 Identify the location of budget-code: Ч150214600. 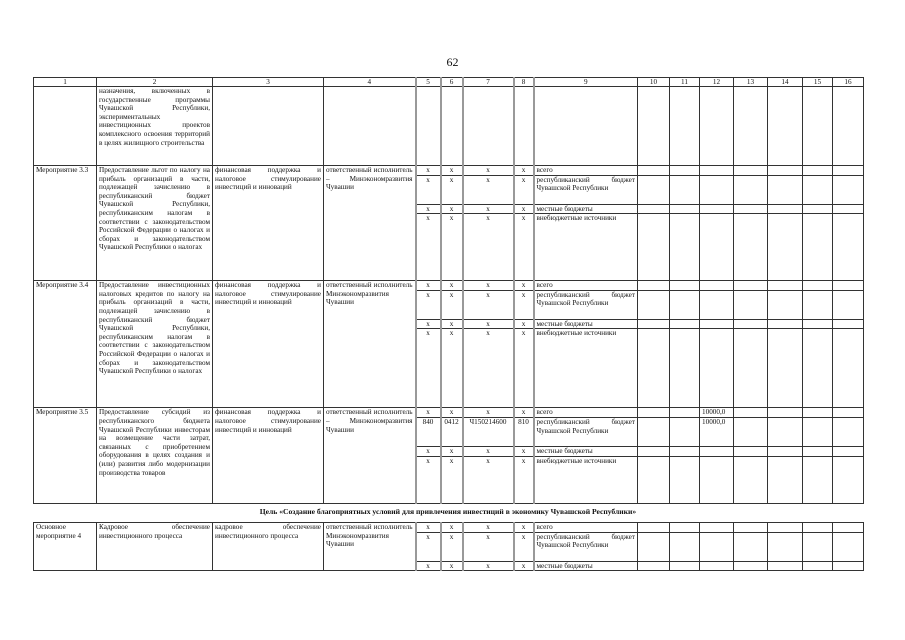
(488, 431).